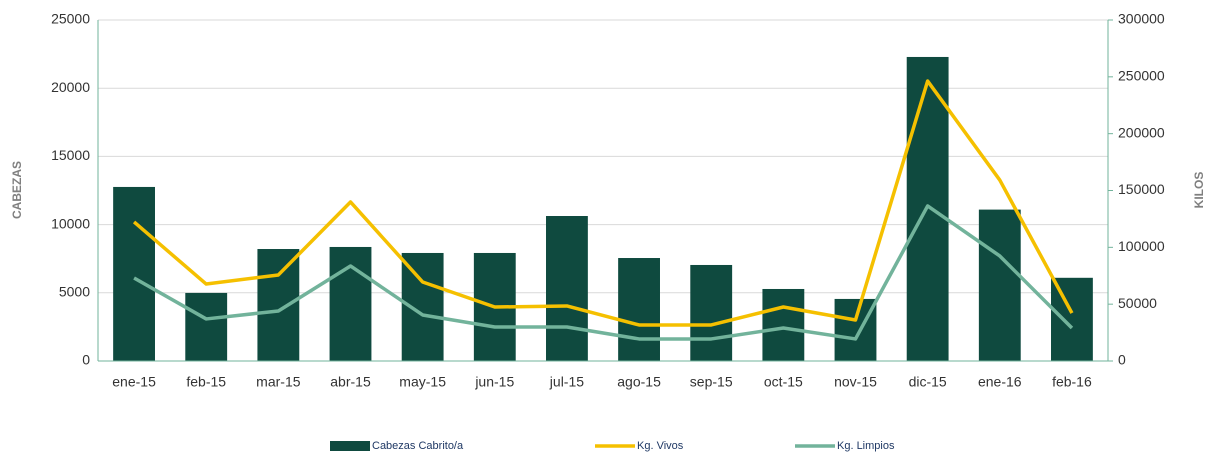  I want to click on x-tick-label: feb-16, so click(1072, 382).